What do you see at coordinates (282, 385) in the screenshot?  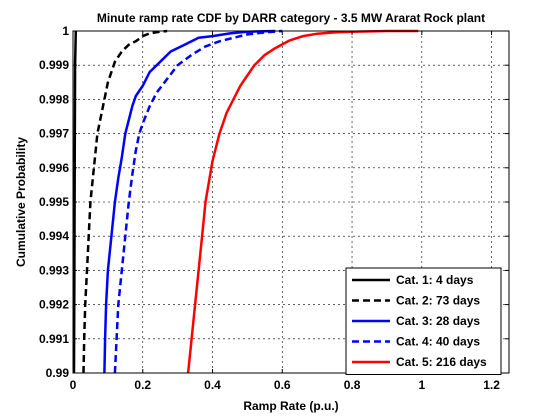 I see `x-tick-label: 0.6` at bounding box center [282, 385].